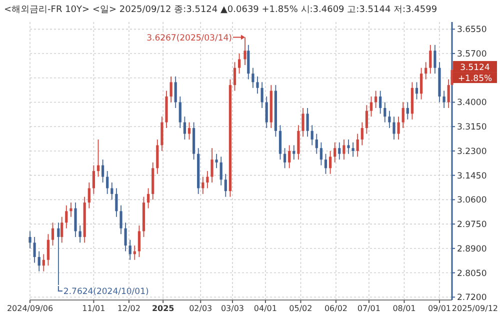 Image resolution: width=500 pixels, height=329 pixels. I want to click on x-tick-label: 2024/09/06, so click(30, 308).